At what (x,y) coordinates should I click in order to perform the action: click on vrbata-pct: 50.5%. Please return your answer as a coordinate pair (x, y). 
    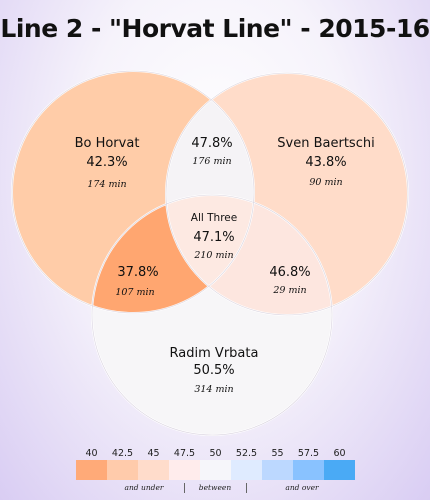
    Looking at the image, I should click on (213, 370).